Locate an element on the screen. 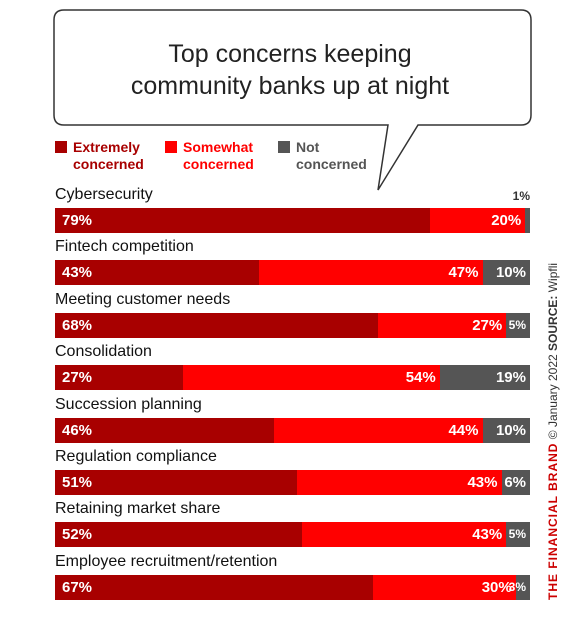 This screenshot has width=585, height=626. category-label: Succession planning is located at coordinates (128, 404).